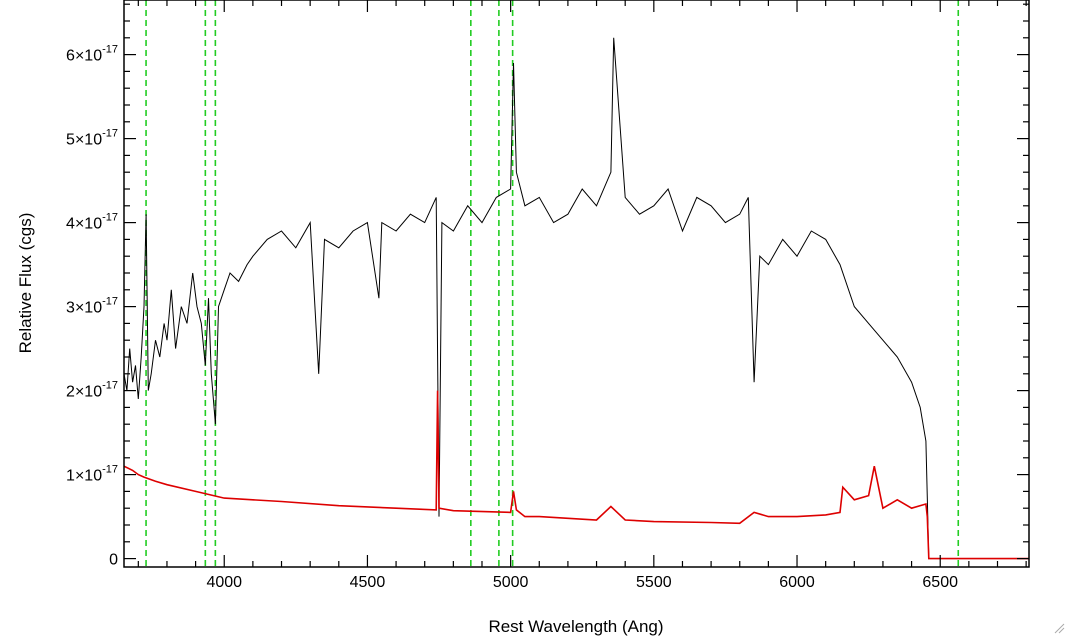 This screenshot has width=1069, height=637. I want to click on x-tick-label: 6500, so click(940, 582).